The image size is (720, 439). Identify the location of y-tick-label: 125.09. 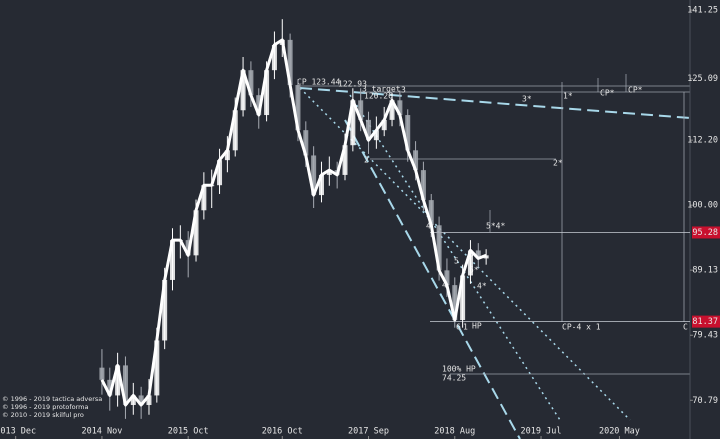
(702, 79).